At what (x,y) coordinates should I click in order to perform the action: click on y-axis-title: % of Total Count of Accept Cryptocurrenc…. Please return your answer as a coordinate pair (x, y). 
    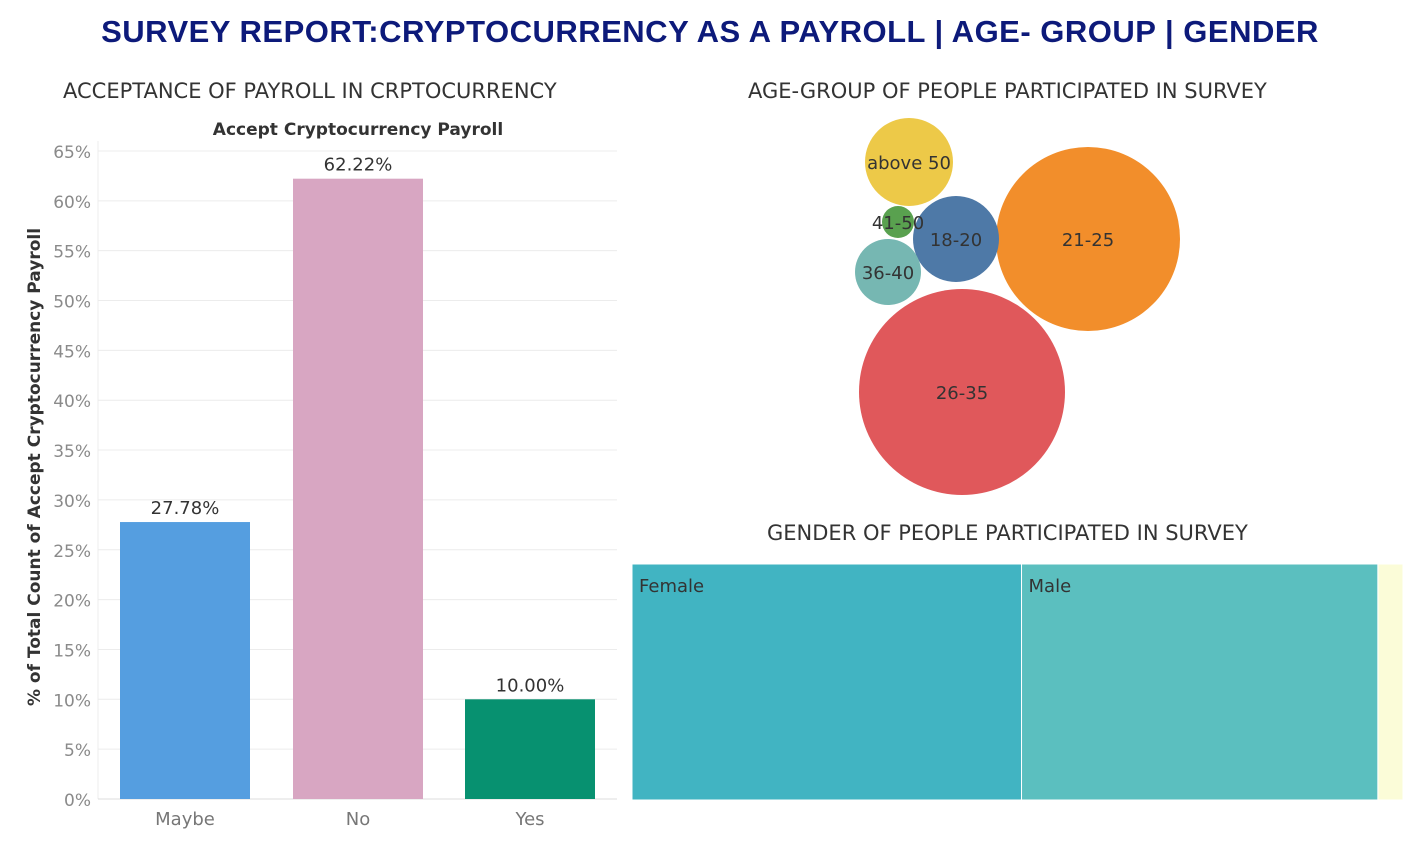
    Looking at the image, I should click on (35, 467).